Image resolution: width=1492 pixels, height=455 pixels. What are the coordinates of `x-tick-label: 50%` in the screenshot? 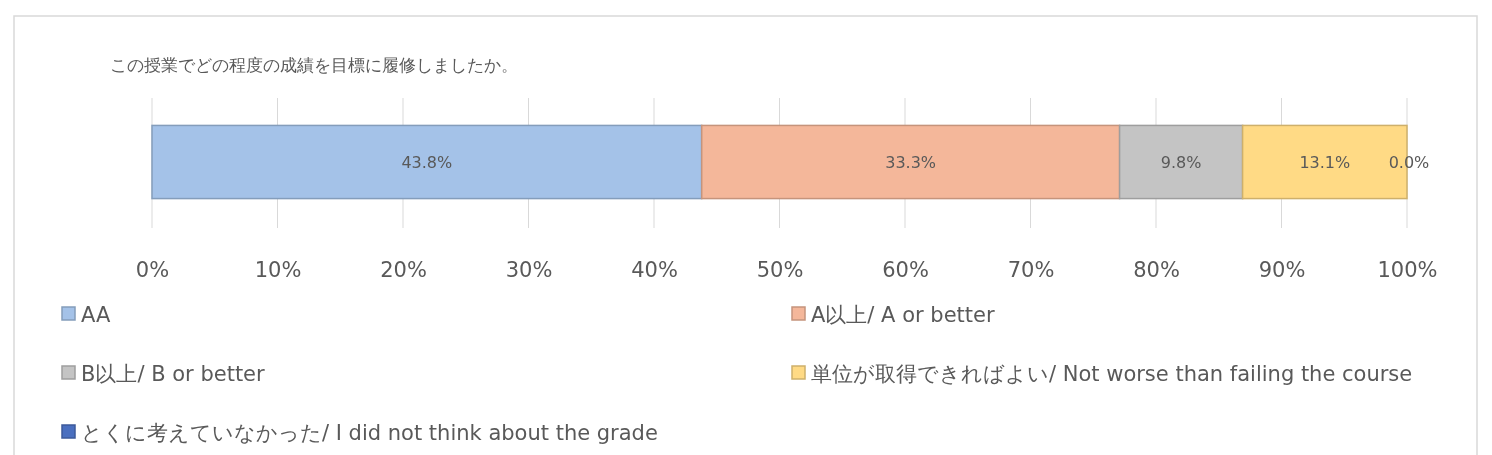 It's located at (780, 269).